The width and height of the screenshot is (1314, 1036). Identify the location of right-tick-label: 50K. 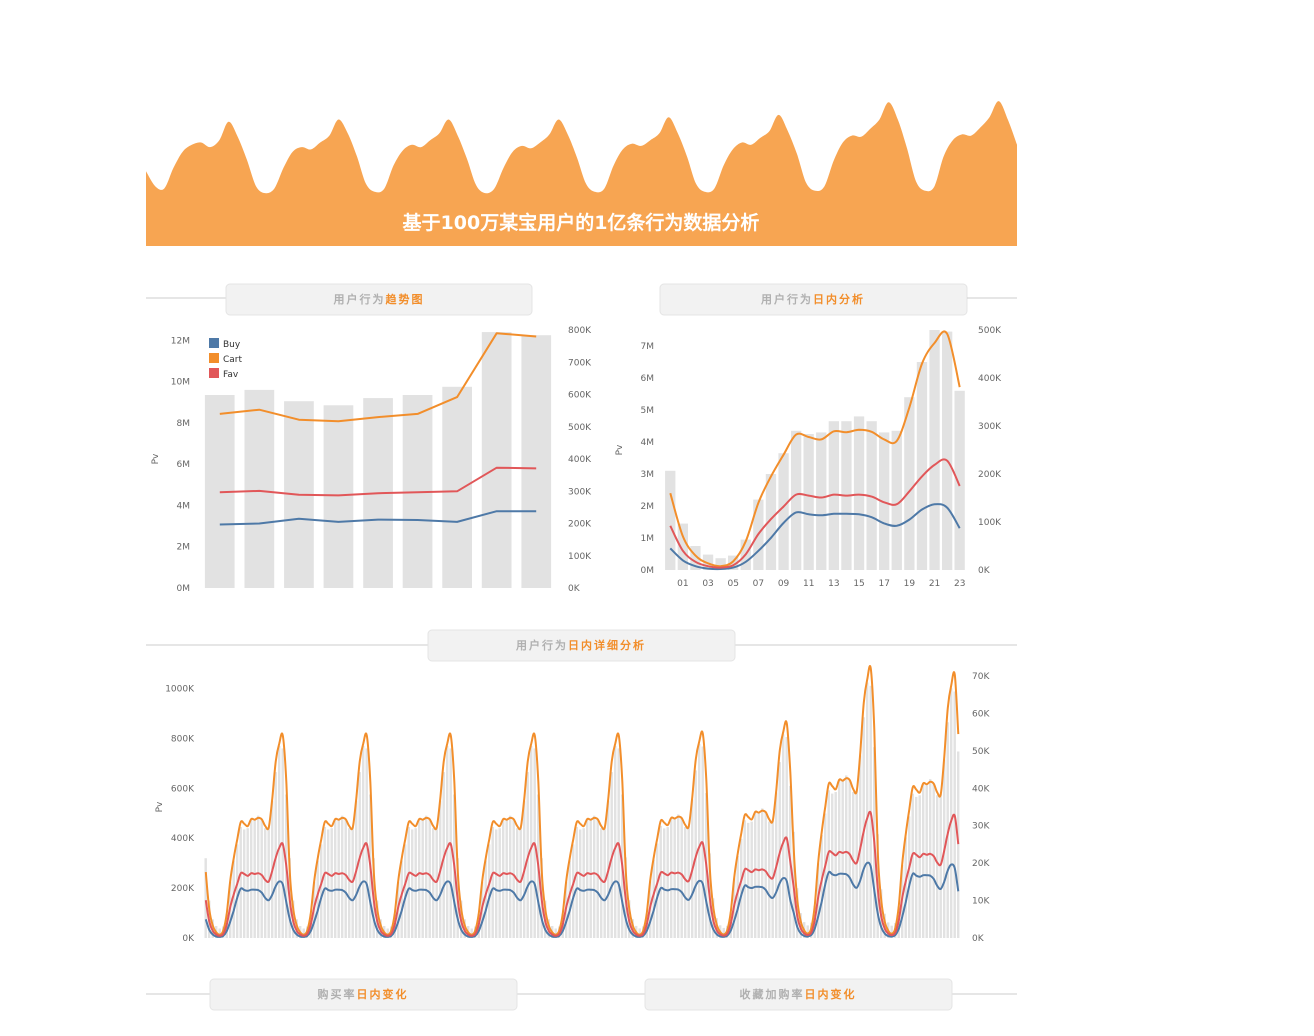
(981, 752).